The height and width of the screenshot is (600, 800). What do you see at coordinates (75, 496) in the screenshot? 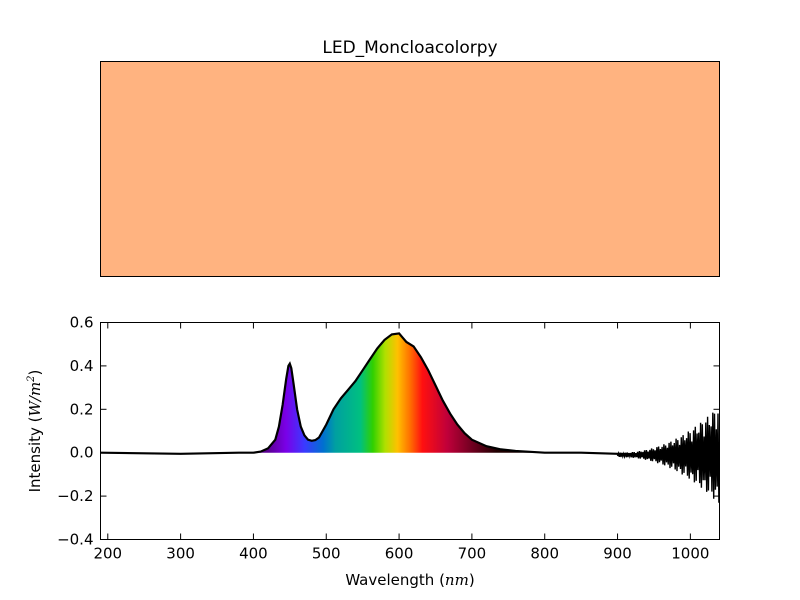
I see `y-tick-label: −0.2` at bounding box center [75, 496].